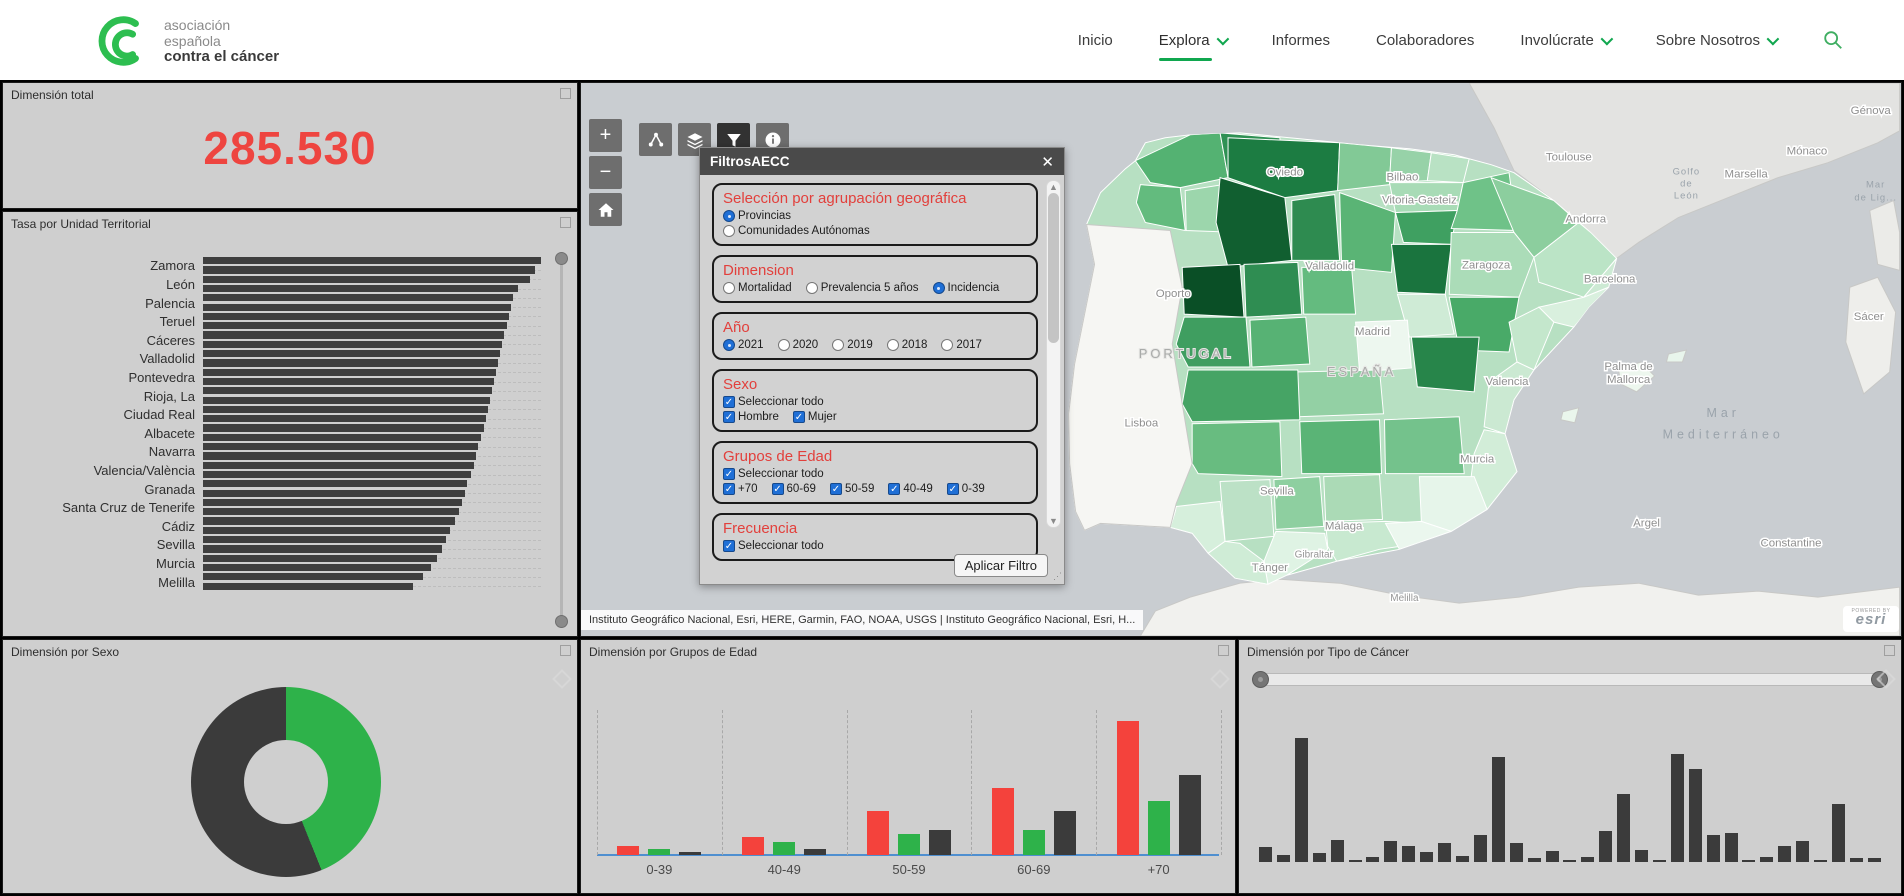 The width and height of the screenshot is (1904, 896). What do you see at coordinates (814, 417) in the screenshot?
I see `filter-option: ✓ Mujer` at bounding box center [814, 417].